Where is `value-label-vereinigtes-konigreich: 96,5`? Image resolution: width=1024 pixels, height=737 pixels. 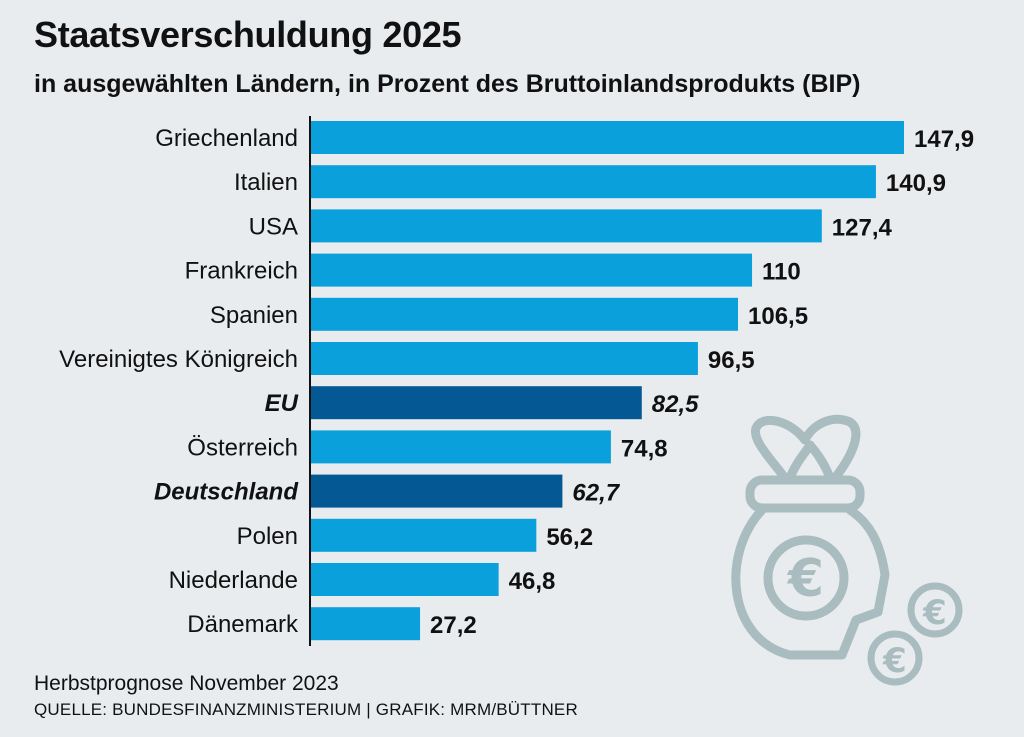 value-label-vereinigtes-konigreich: 96,5 is located at coordinates (731, 360).